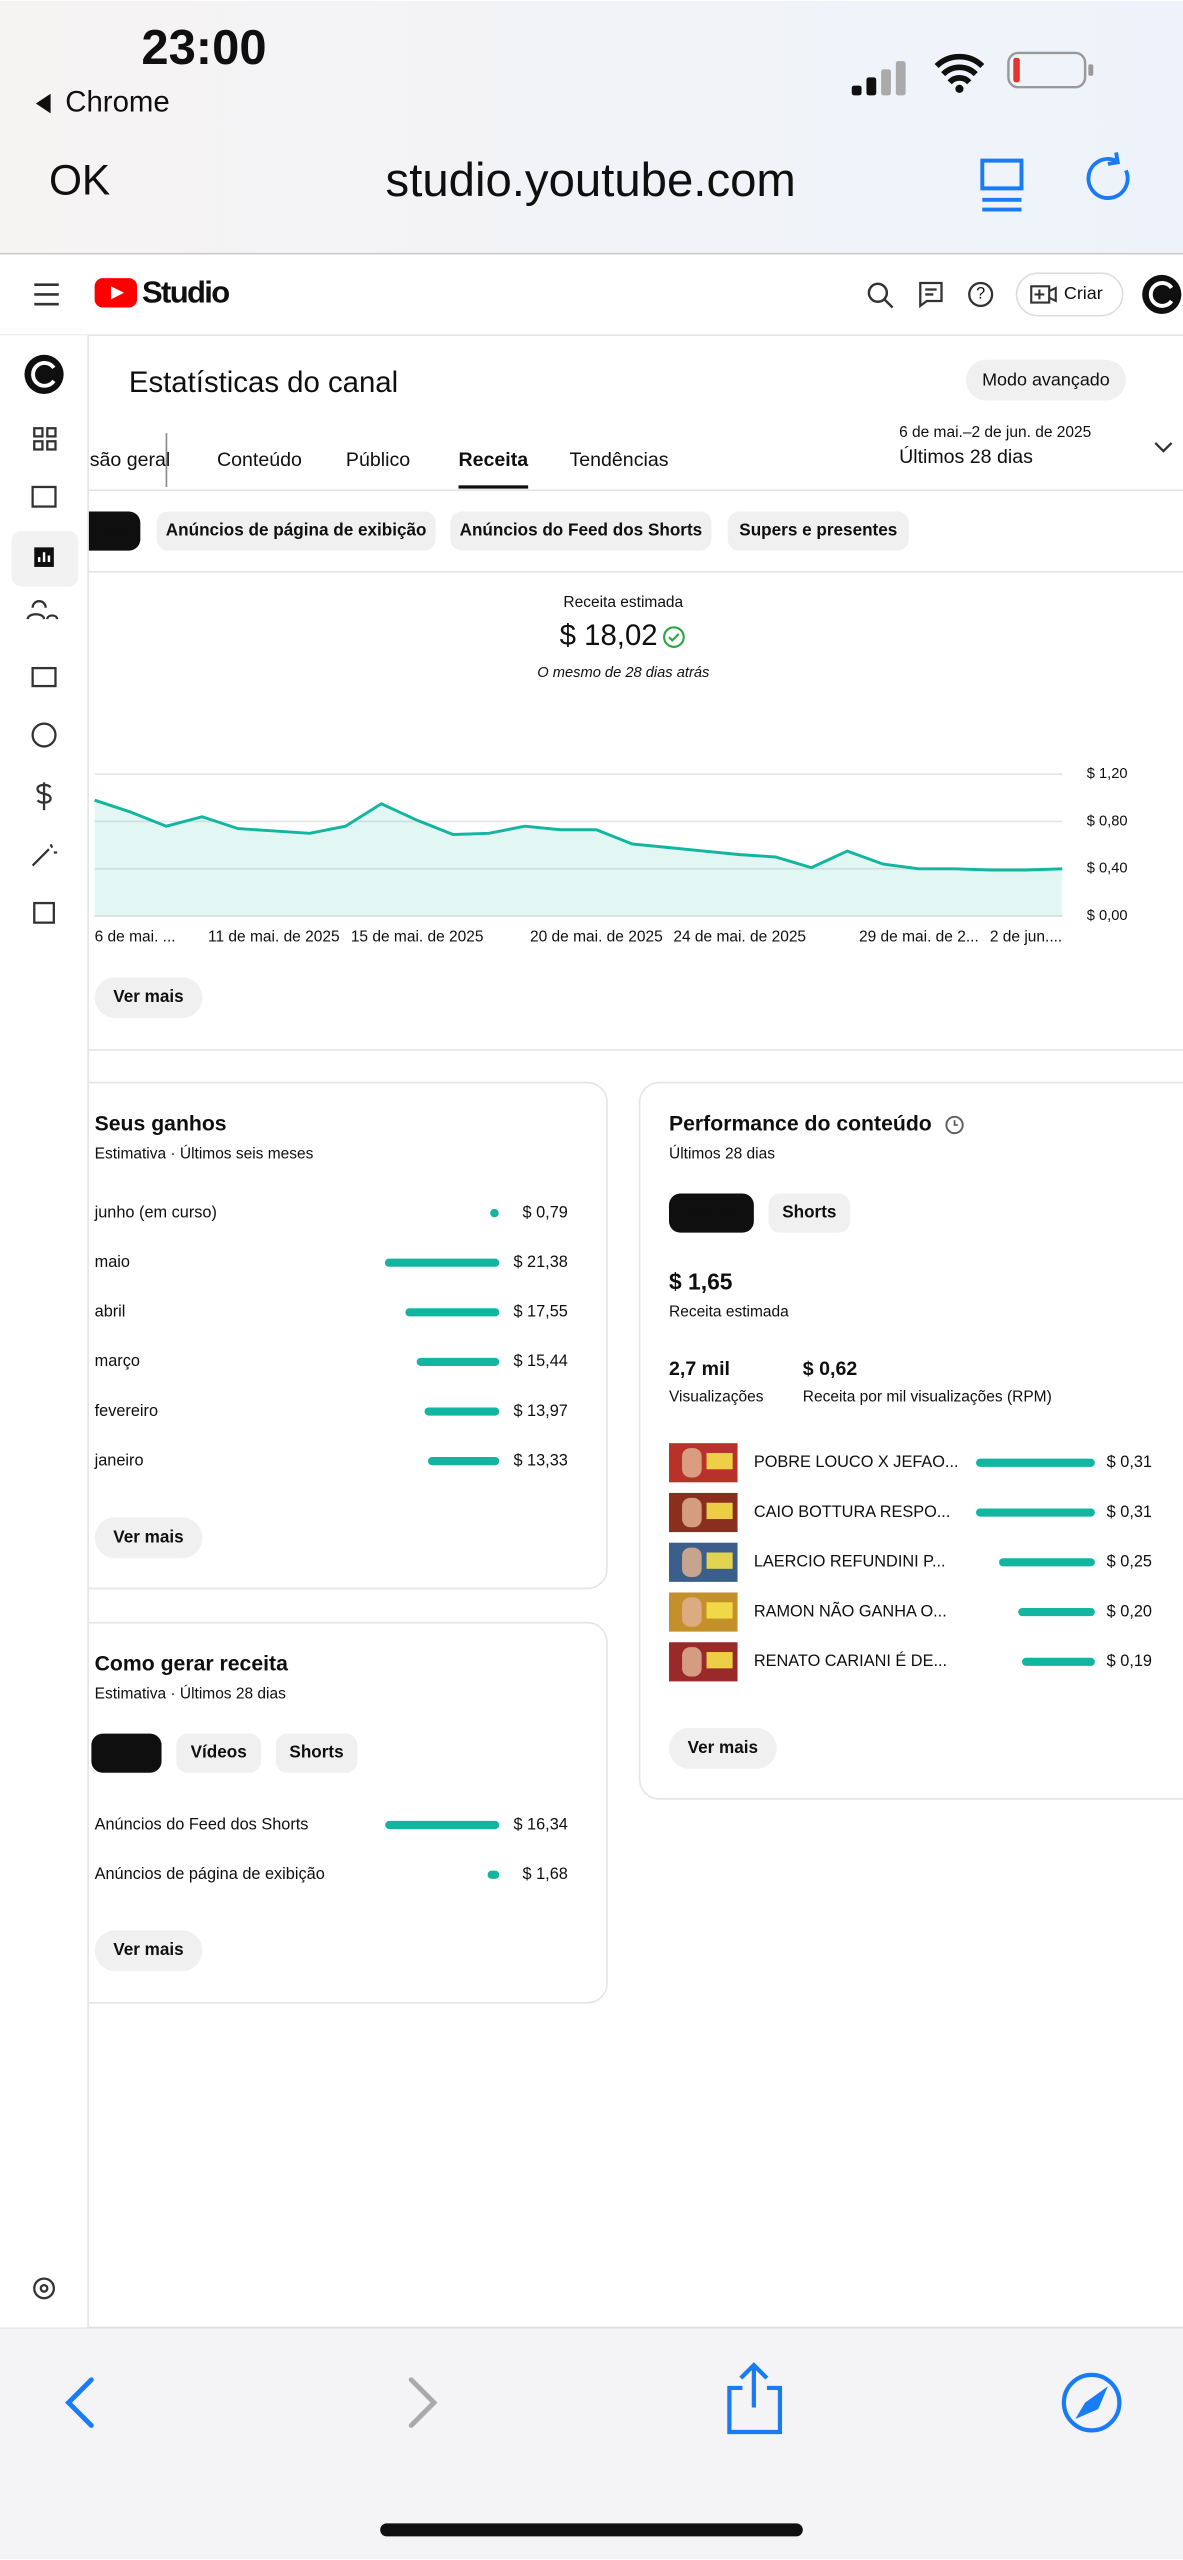 Image resolution: width=1183 pixels, height=2560 pixels. What do you see at coordinates (1107, 869) in the screenshot?
I see `y-tick-label: $ 0,40` at bounding box center [1107, 869].